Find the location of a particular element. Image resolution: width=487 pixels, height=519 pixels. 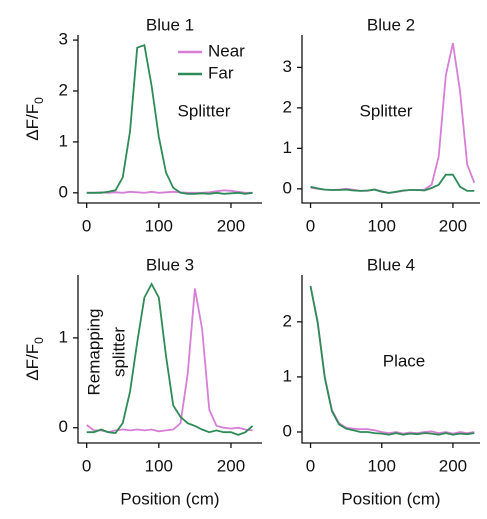

annotation: Place is located at coordinates (404, 360).